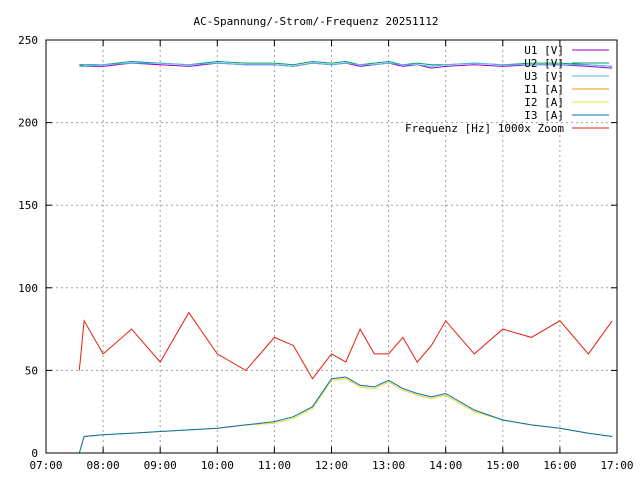 The width and height of the screenshot is (640, 480). Describe the element at coordinates (616, 465) in the screenshot. I see `x-tick-label: 17:00` at that location.